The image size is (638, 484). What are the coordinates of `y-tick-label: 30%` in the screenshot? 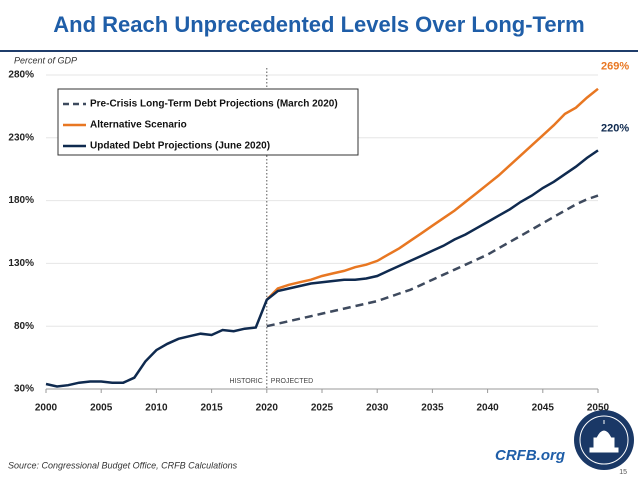 It's located at (24, 389).